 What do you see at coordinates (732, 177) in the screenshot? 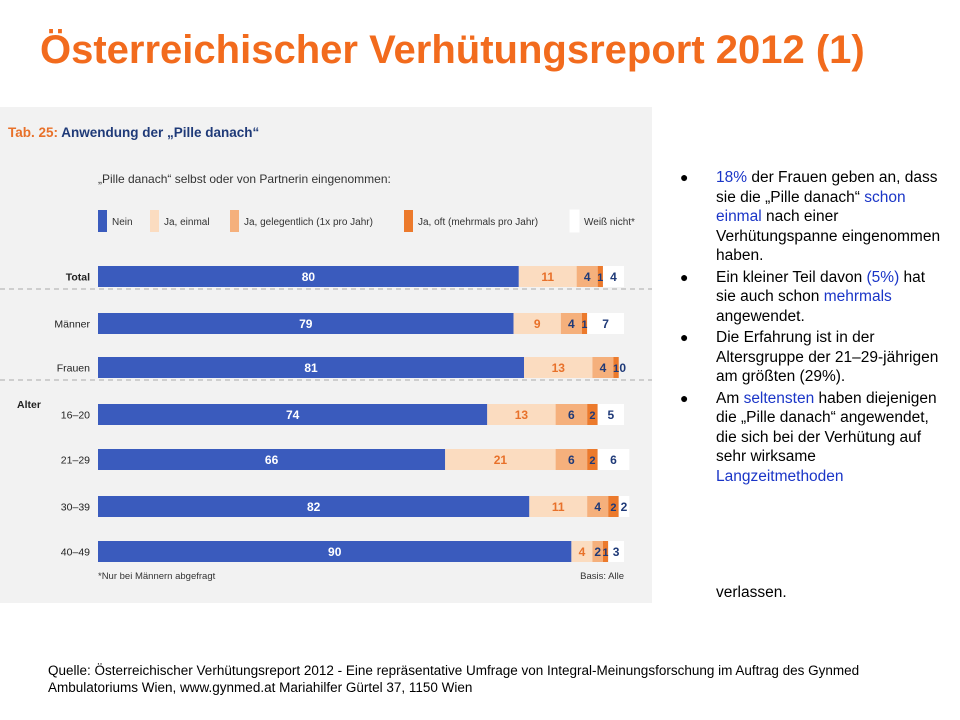
I see `bullet-text: 18%` at bounding box center [732, 177].